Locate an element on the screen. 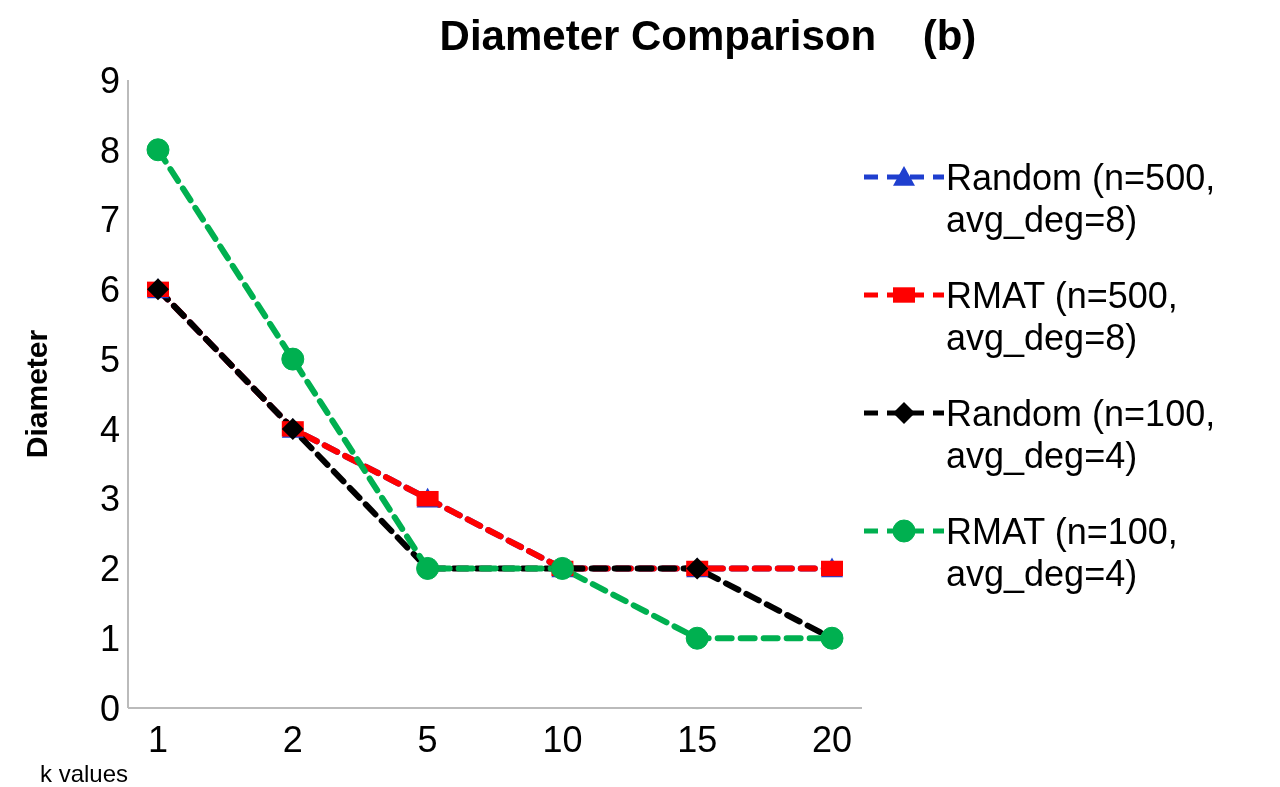 The width and height of the screenshot is (1280, 787). legend-label: Random (n=100, avg_deg=4) is located at coordinates (1081, 435).